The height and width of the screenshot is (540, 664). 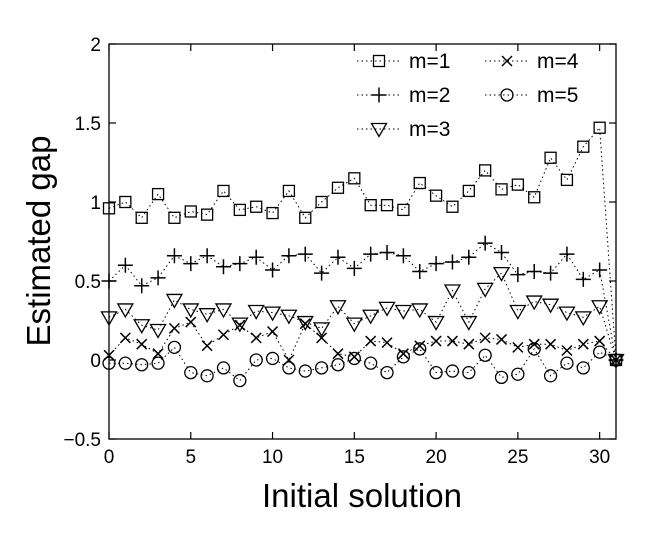 I want to click on series-m4, so click(x=362, y=341).